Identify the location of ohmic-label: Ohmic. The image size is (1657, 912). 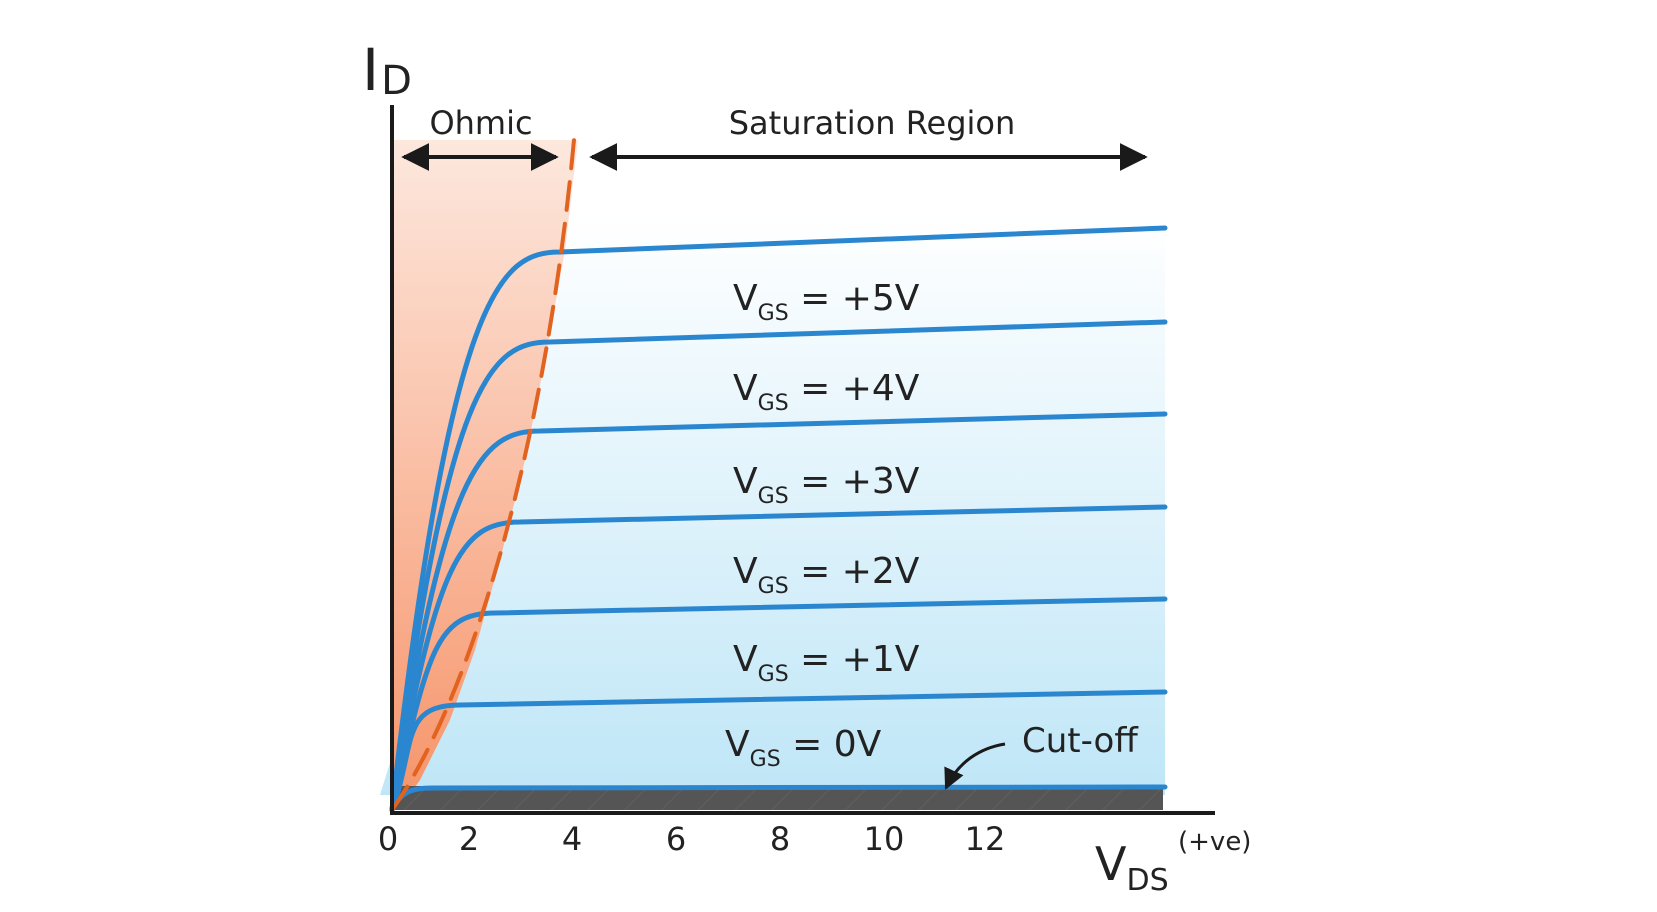
(480, 123).